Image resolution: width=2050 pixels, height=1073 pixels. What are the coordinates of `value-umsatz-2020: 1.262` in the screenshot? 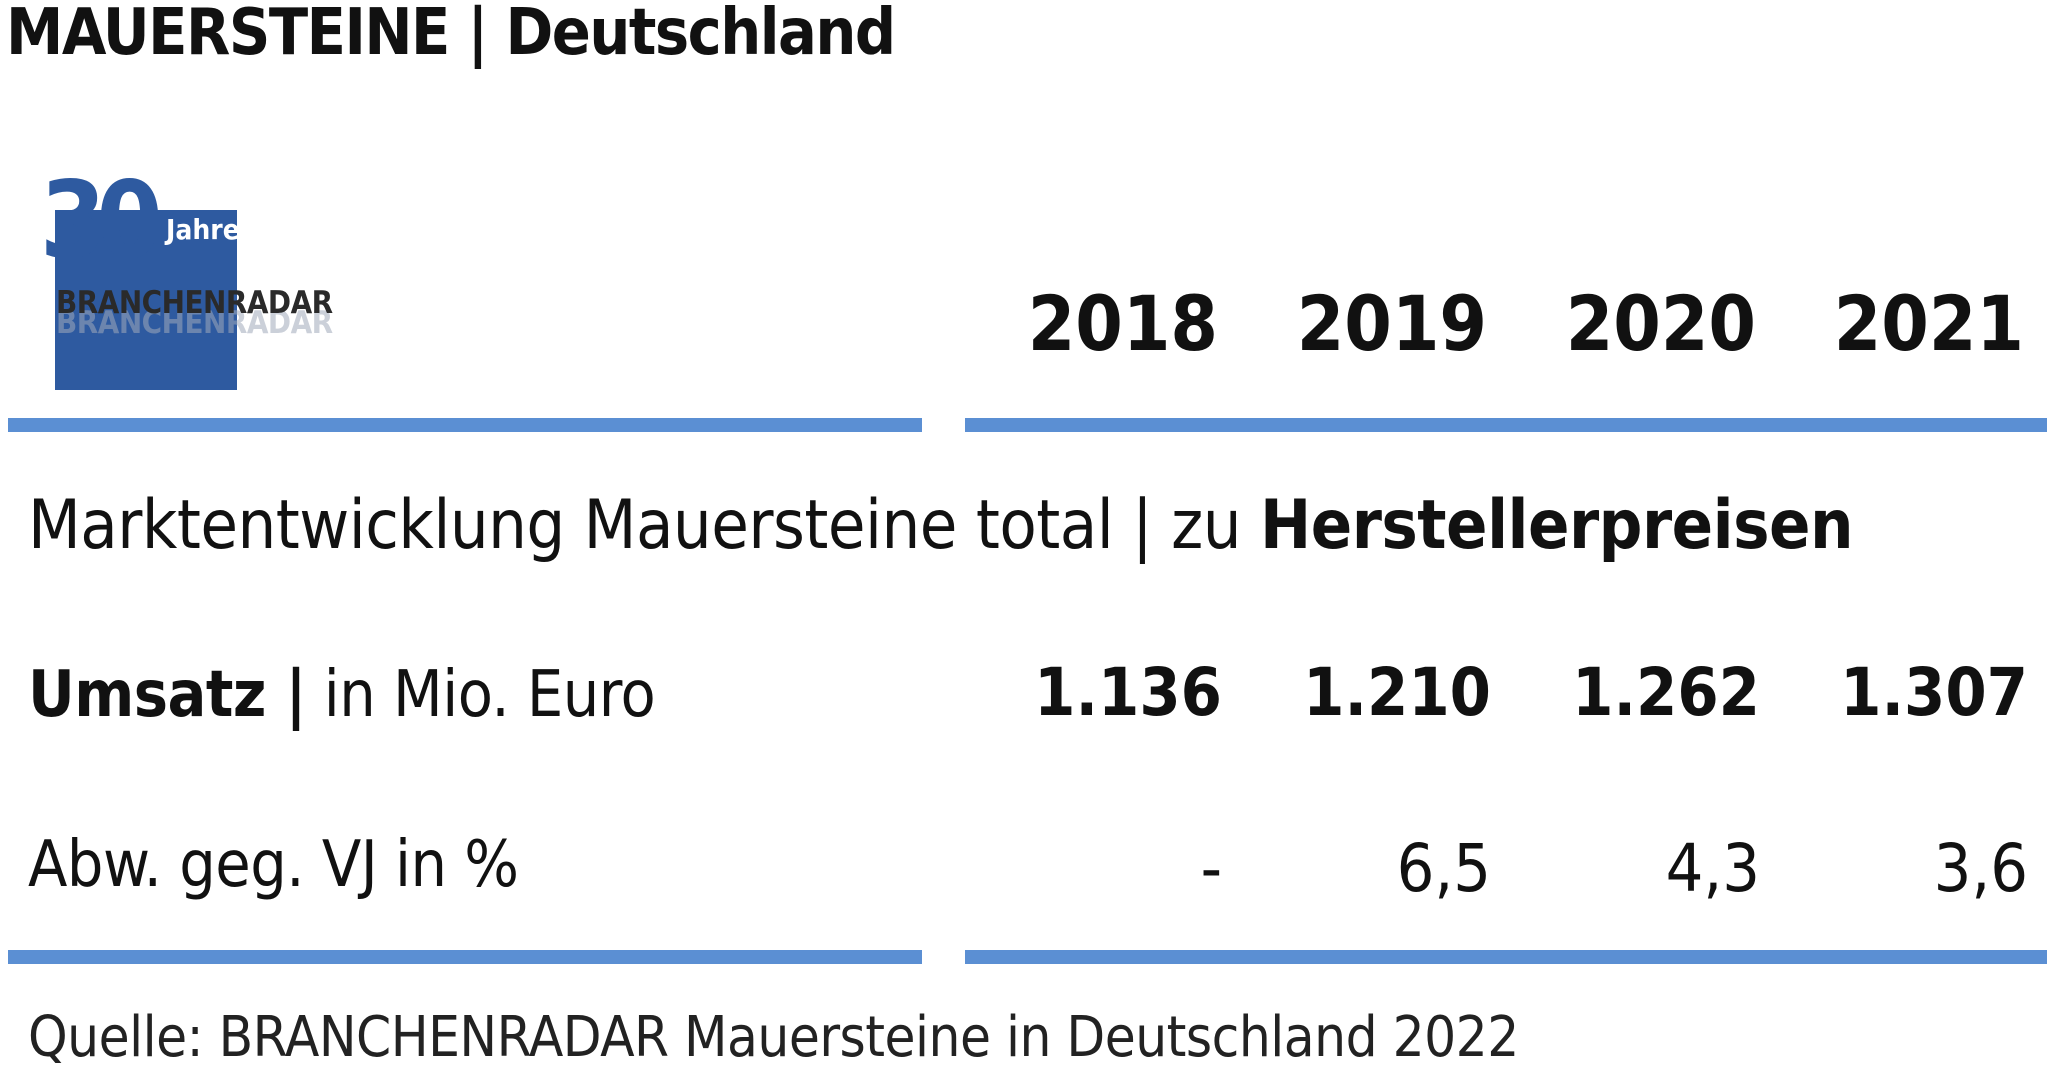 It's located at (1666, 692).